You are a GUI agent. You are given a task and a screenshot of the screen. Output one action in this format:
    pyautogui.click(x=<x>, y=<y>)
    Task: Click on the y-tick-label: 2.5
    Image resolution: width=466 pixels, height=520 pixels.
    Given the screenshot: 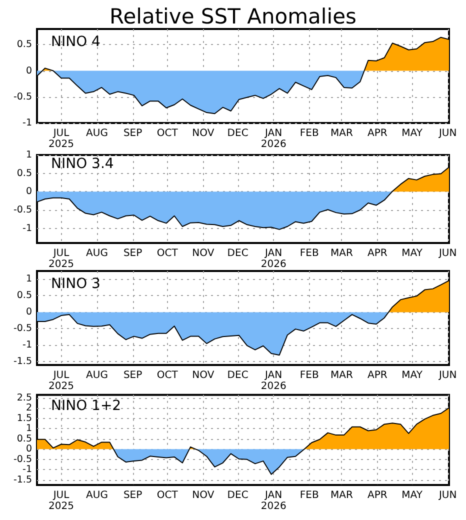 What is the action you would take?
    pyautogui.click(x=24, y=398)
    